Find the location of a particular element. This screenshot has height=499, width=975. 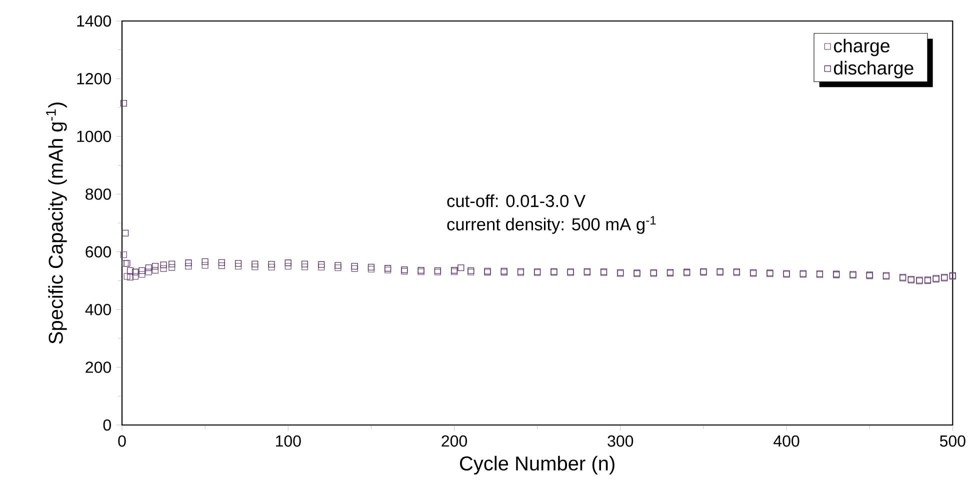

y-axis-title: Specific Capacity (mAh g$^{-1}$) is located at coordinates (56, 223).